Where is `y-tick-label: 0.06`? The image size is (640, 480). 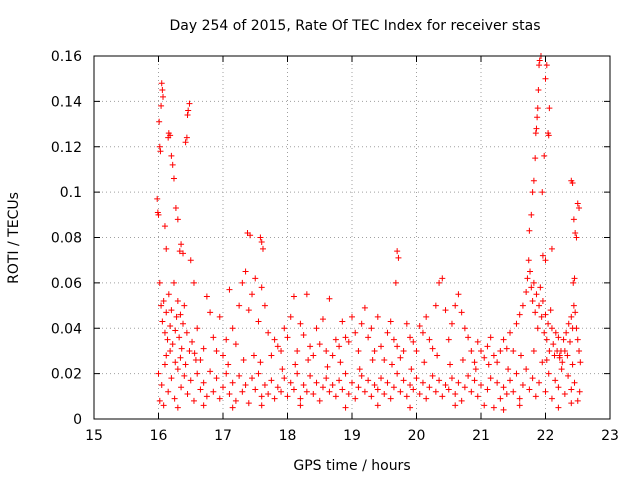
y-tick-label: 0.06 is located at coordinates (66, 284).